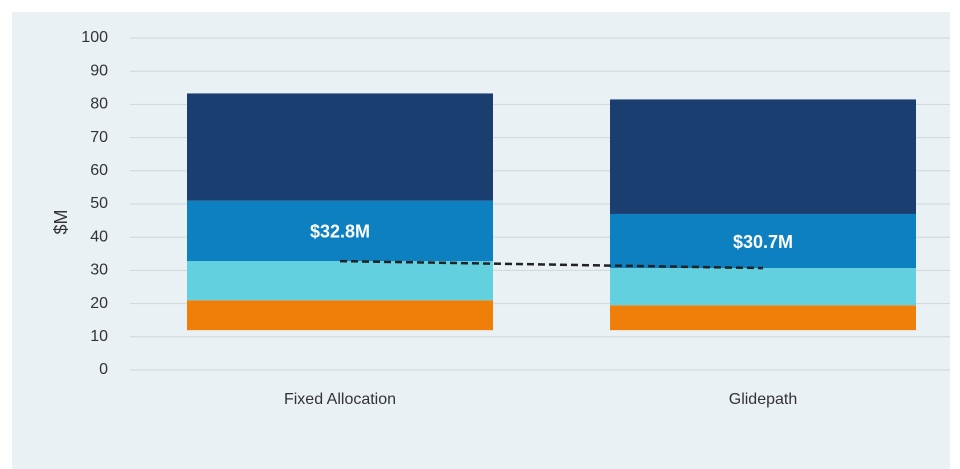 Image resolution: width=960 pixels, height=469 pixels. I want to click on y-tick-label: 100, so click(94, 37).